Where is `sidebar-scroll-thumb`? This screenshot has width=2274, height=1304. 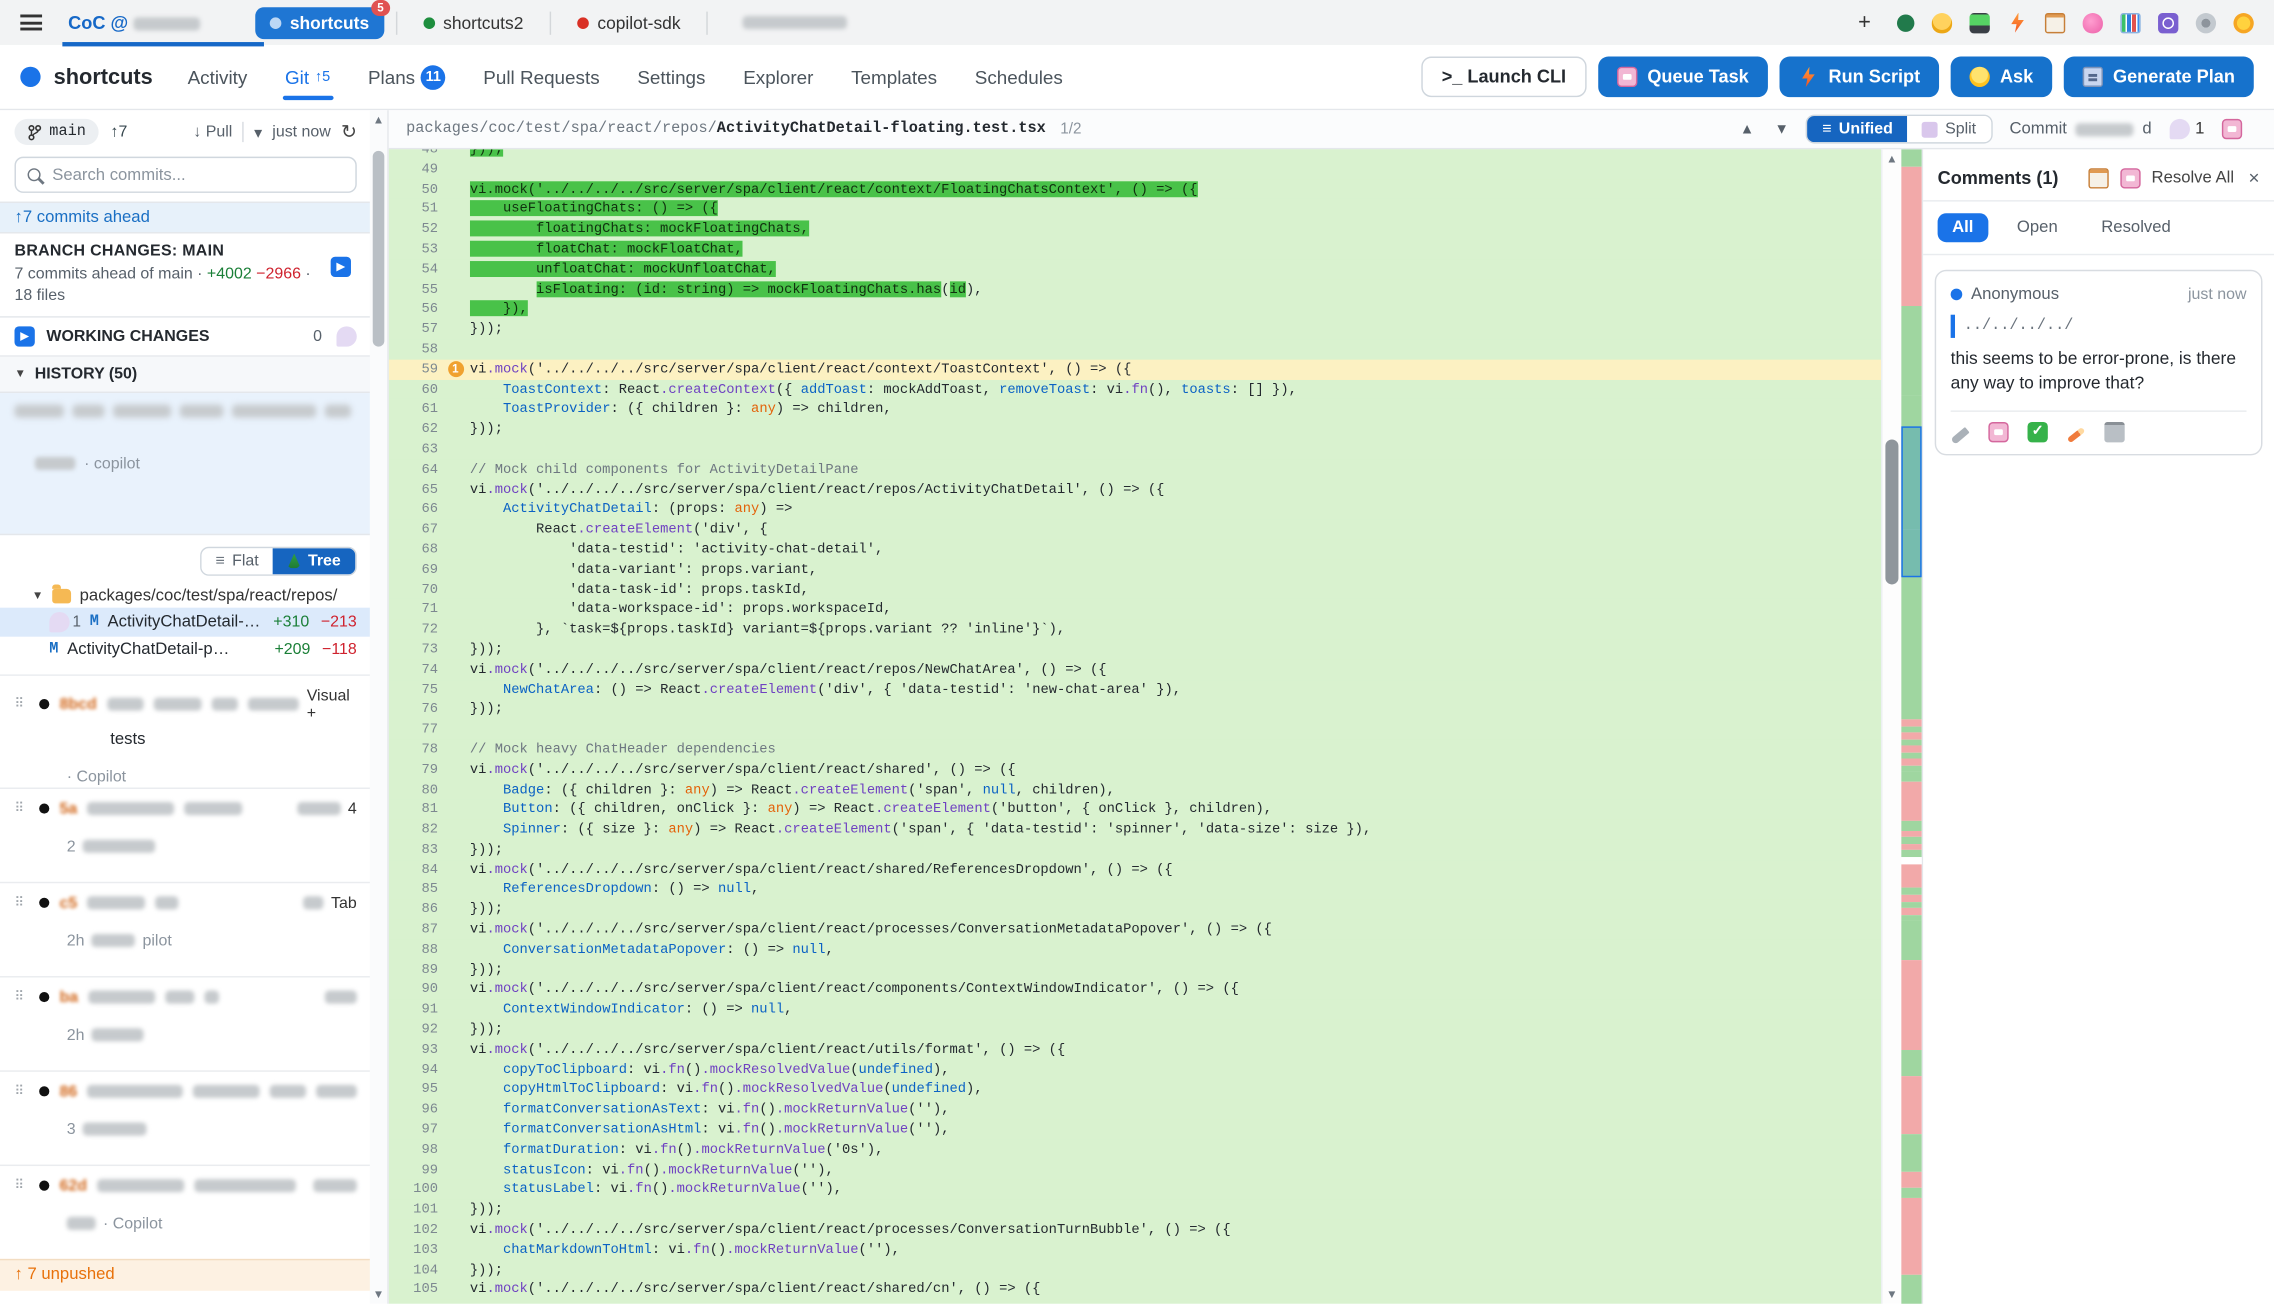 sidebar-scroll-thumb is located at coordinates (378, 248).